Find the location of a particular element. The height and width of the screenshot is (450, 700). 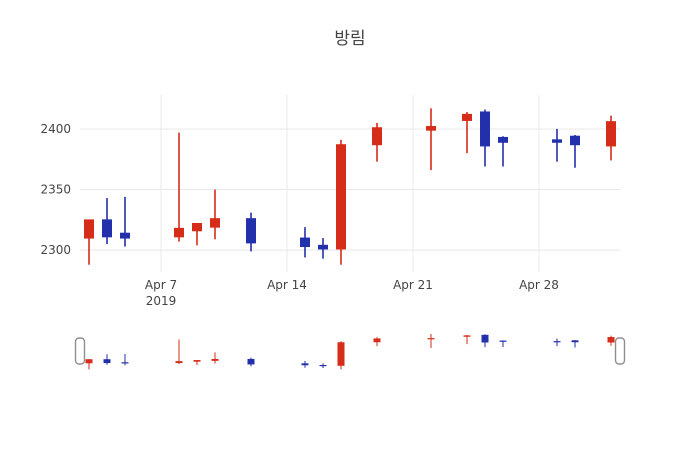

x-tick-label: Apr 7 is located at coordinates (161, 285).